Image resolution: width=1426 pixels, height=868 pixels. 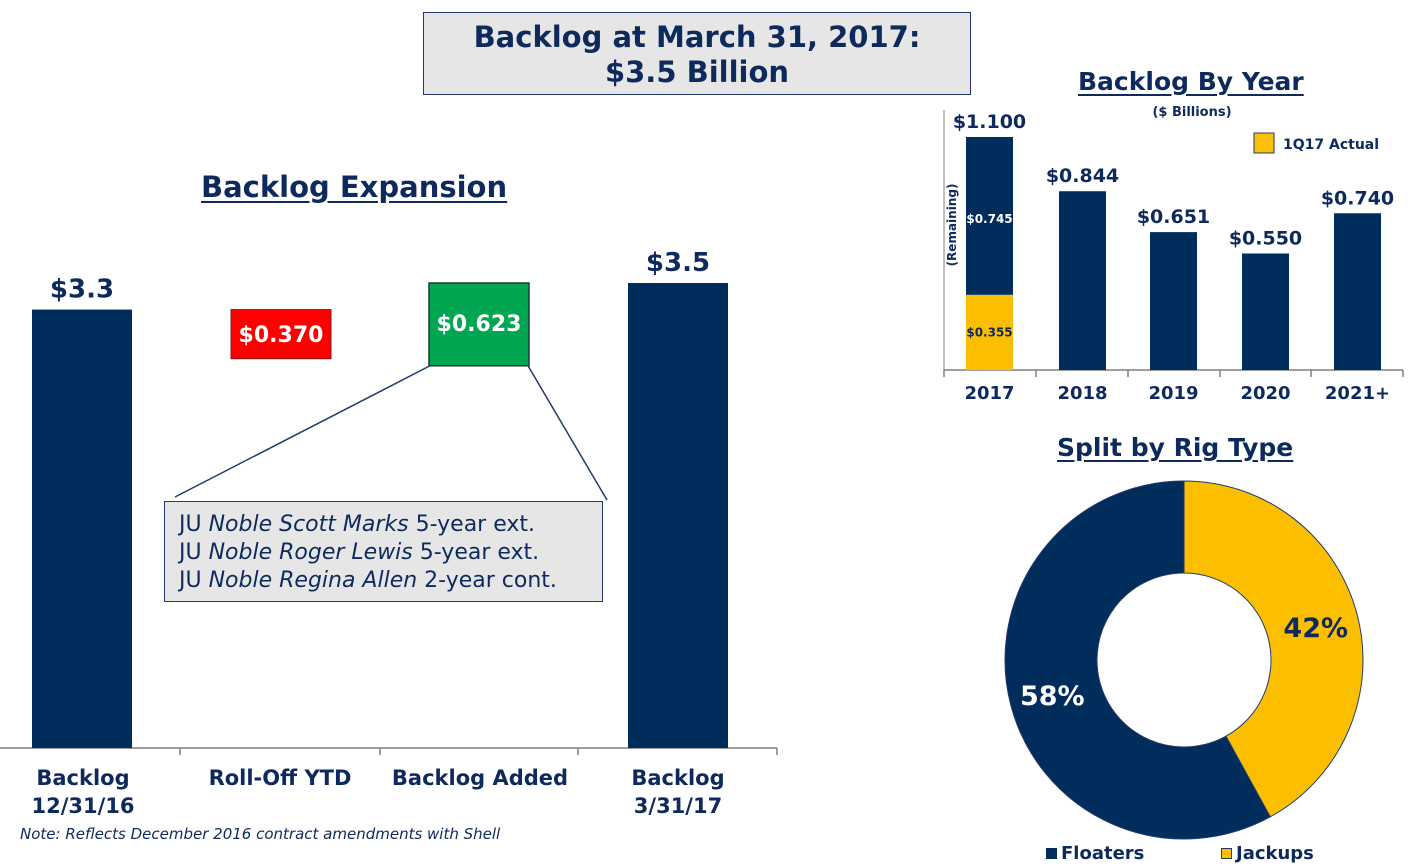 I want to click on x-tick-label: 2017, so click(x=989, y=393).